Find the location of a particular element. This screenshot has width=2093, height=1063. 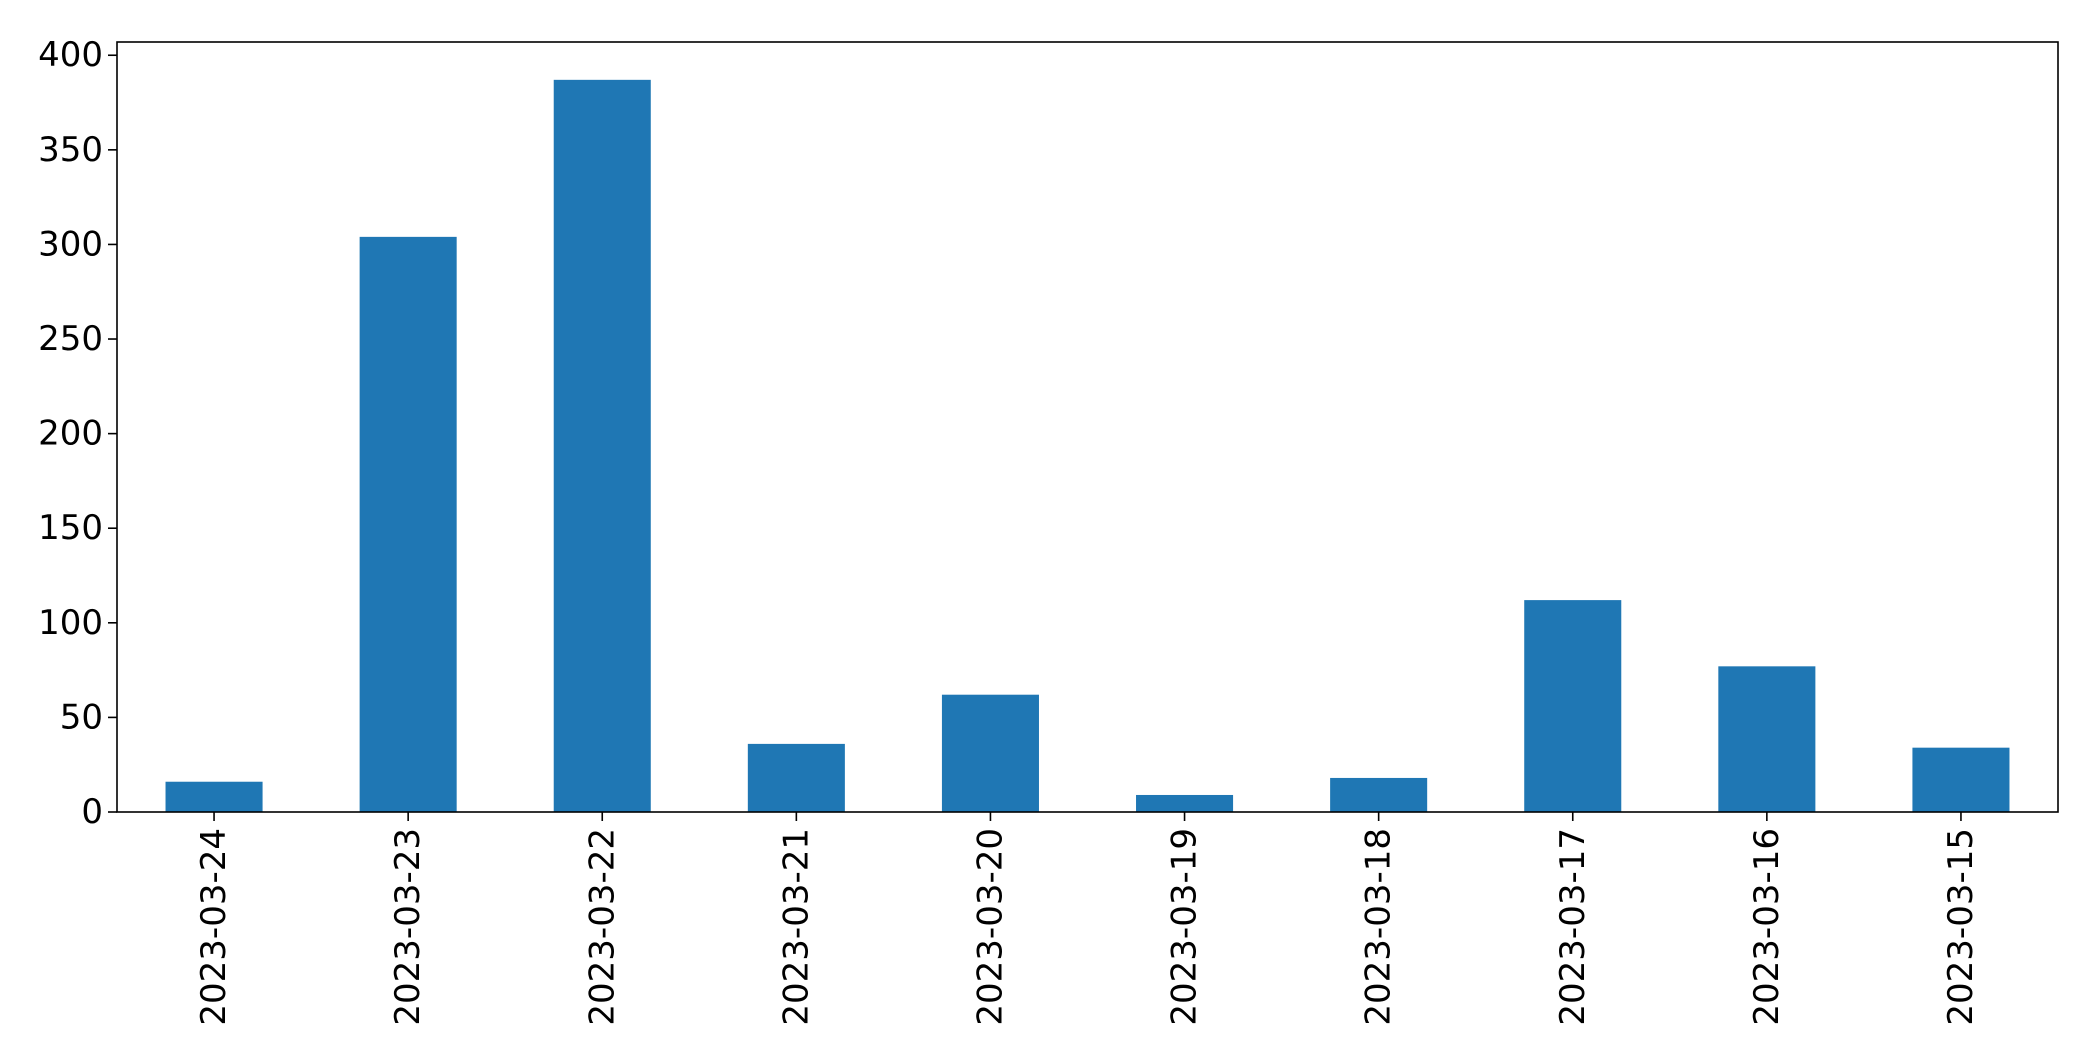

y-tick-label: 250 is located at coordinates (70, 339).